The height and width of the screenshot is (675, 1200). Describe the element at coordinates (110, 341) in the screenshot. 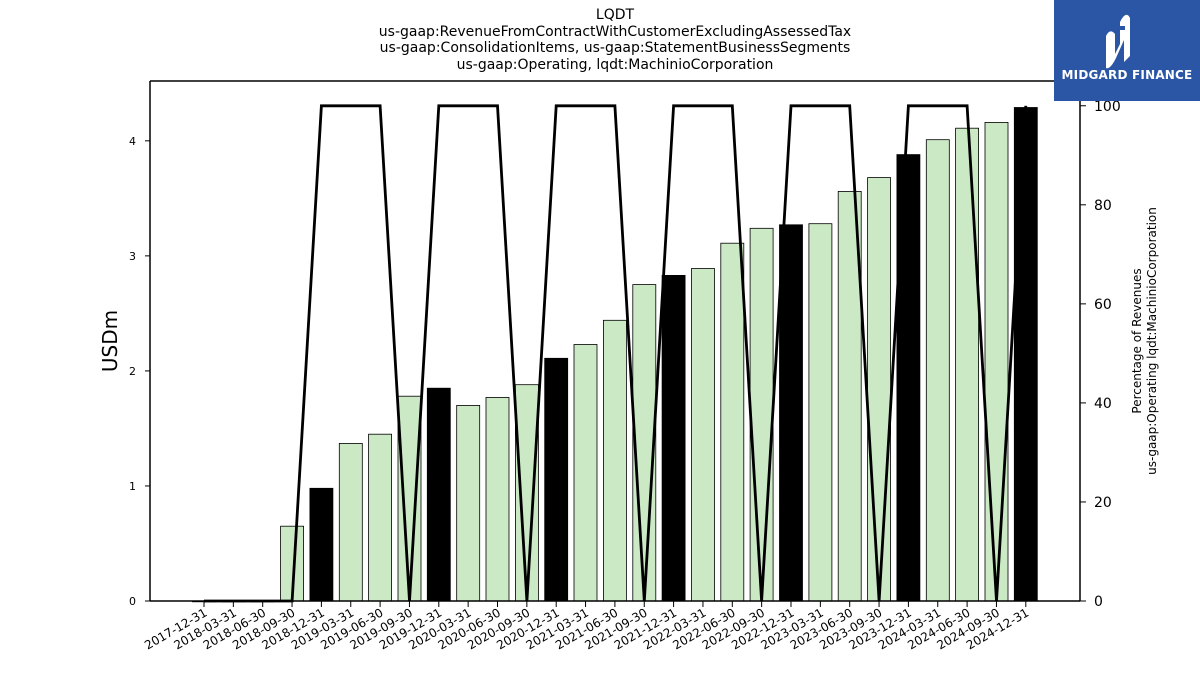

I see `y-axis-label: USDm` at that location.